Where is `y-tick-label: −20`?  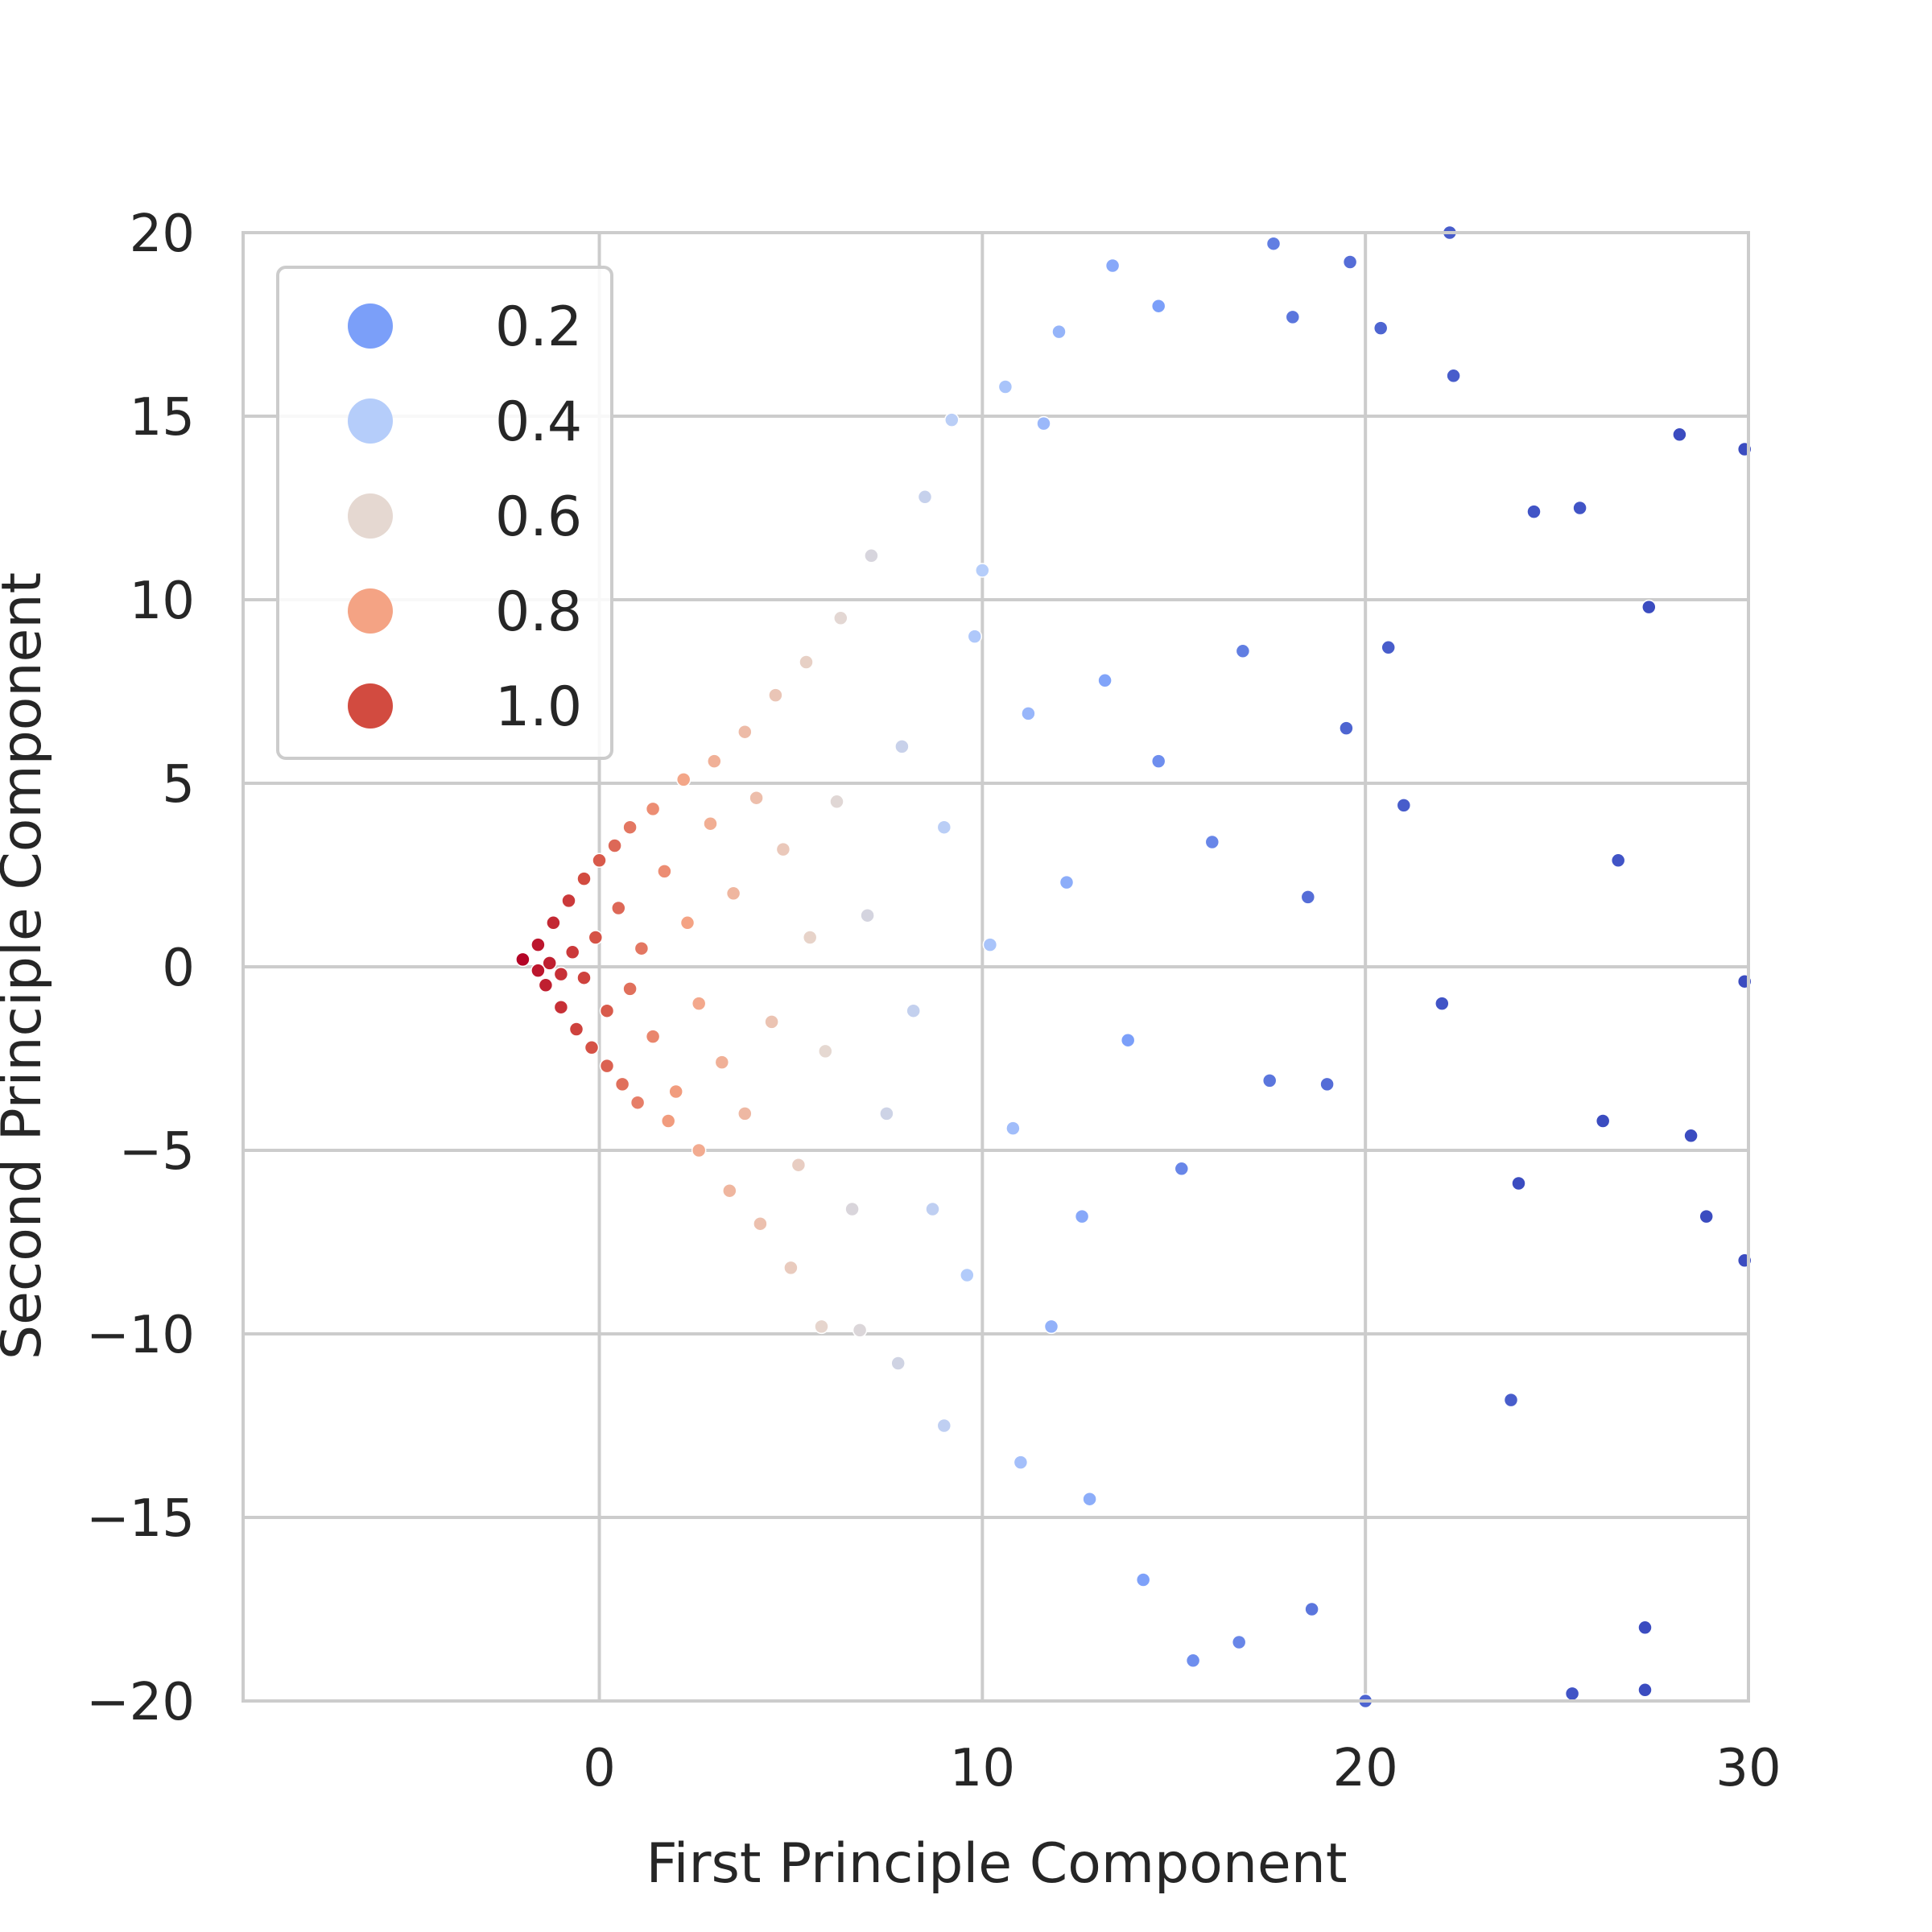
y-tick-label: −20 is located at coordinates (140, 1702).